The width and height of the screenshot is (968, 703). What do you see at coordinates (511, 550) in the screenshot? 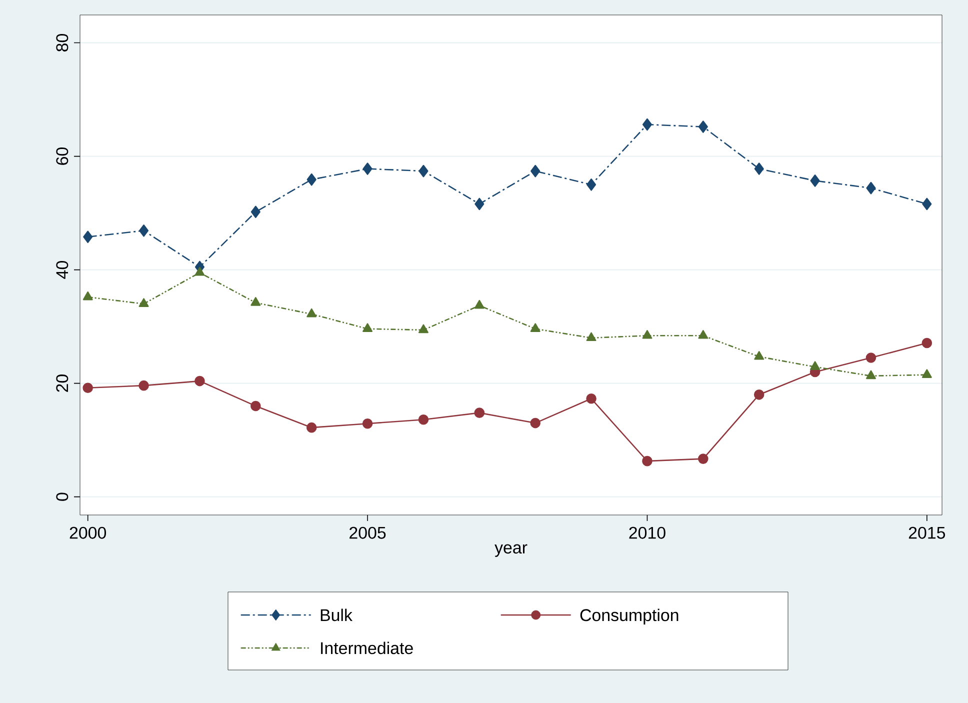
I see `x-axis-title: year` at bounding box center [511, 550].